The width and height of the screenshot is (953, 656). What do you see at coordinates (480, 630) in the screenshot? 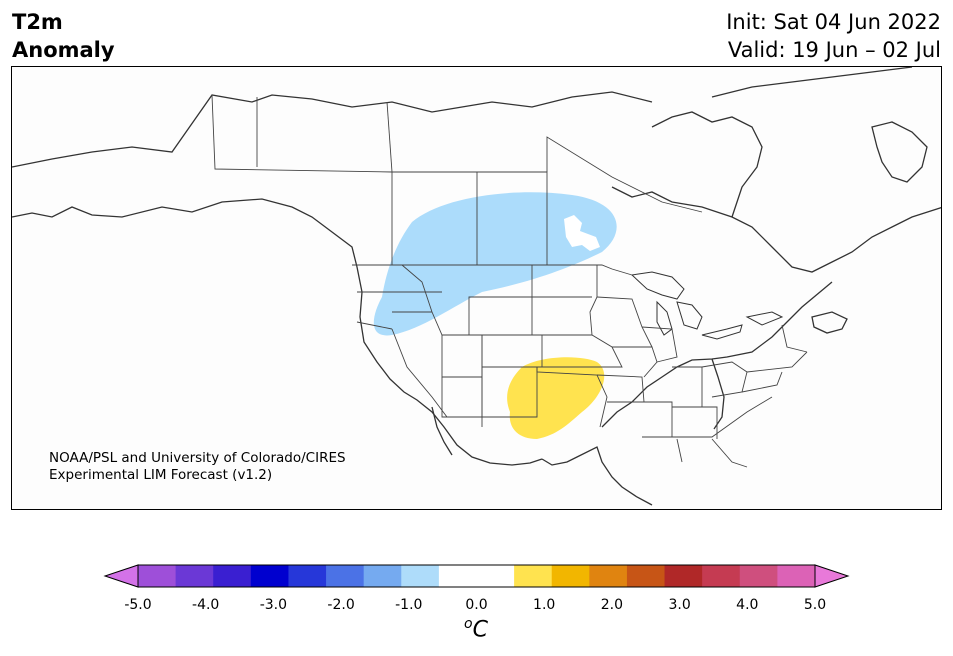
I see `unit-symbol: C` at bounding box center [480, 630].